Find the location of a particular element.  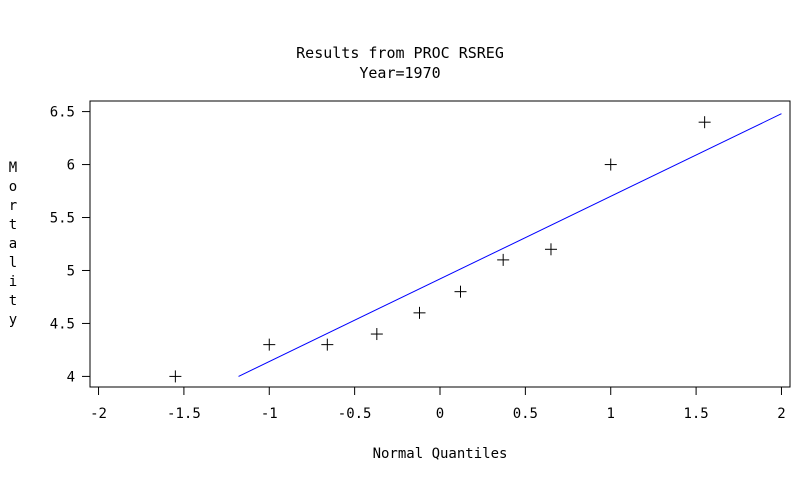

y-axis-title-letter: i is located at coordinates (13, 282).